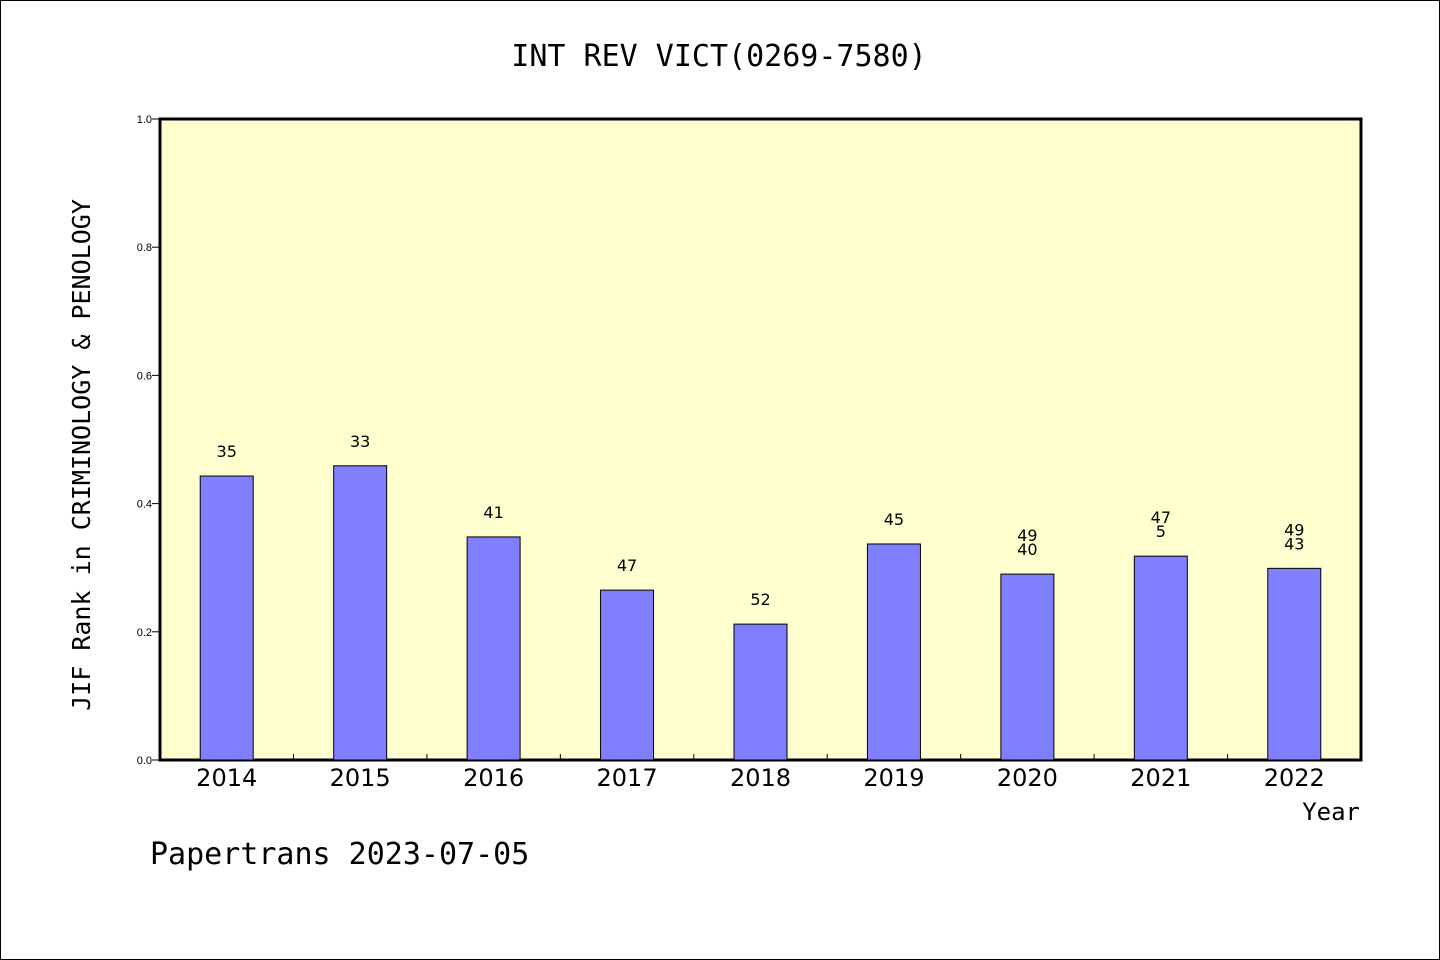 This screenshot has height=960, width=1440. What do you see at coordinates (360, 778) in the screenshot?
I see `x-tick-label: 2015` at bounding box center [360, 778].